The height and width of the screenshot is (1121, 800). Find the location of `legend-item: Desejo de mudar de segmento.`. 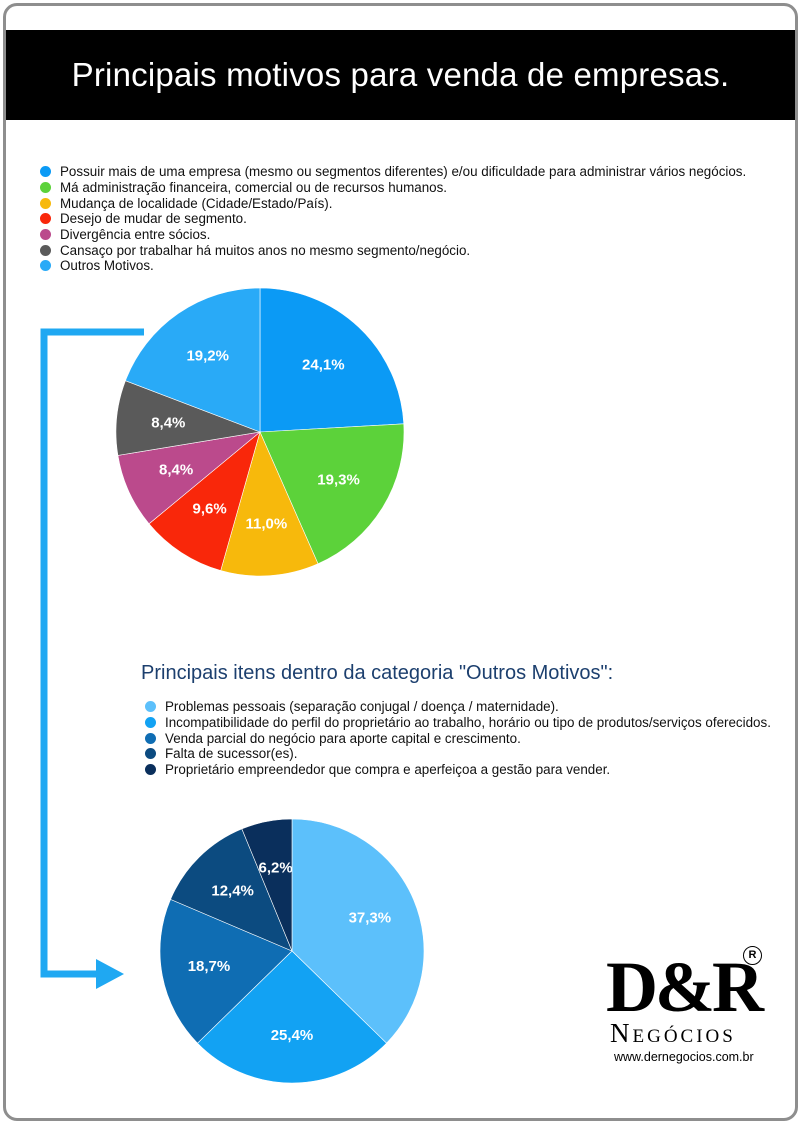

legend-item: Desejo de mudar de segmento. is located at coordinates (393, 219).